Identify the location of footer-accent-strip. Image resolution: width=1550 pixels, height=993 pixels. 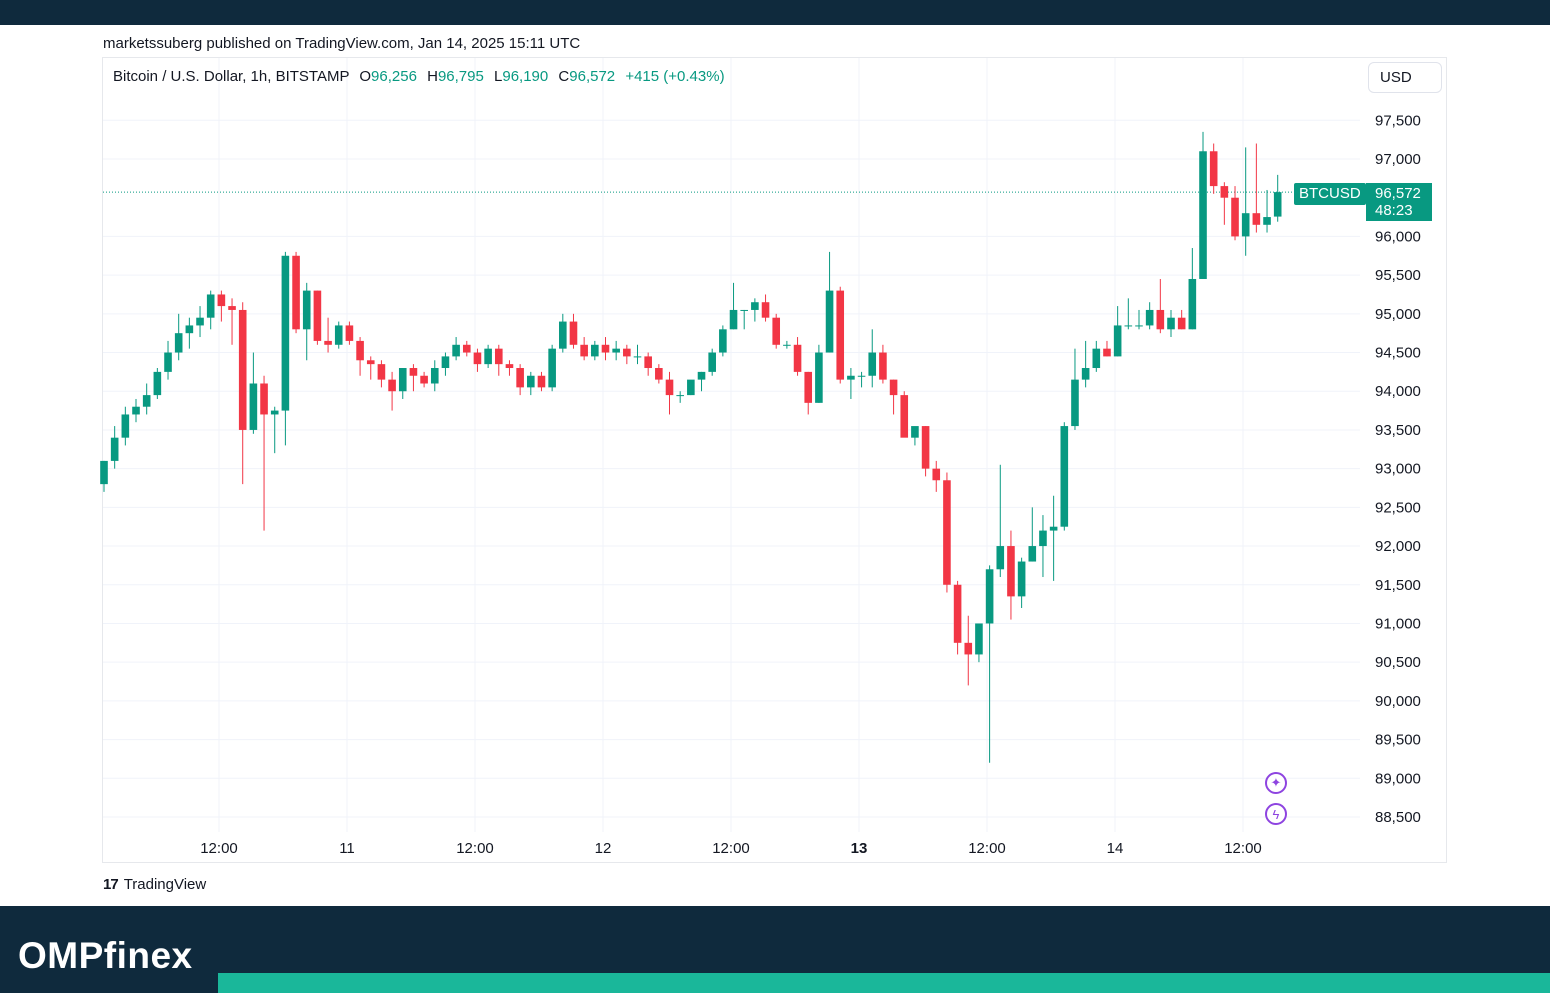
(884, 983).